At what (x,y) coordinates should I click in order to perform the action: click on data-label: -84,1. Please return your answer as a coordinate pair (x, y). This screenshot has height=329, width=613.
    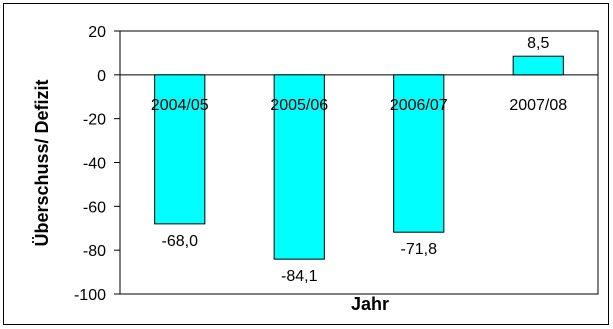
    Looking at the image, I should click on (299, 276).